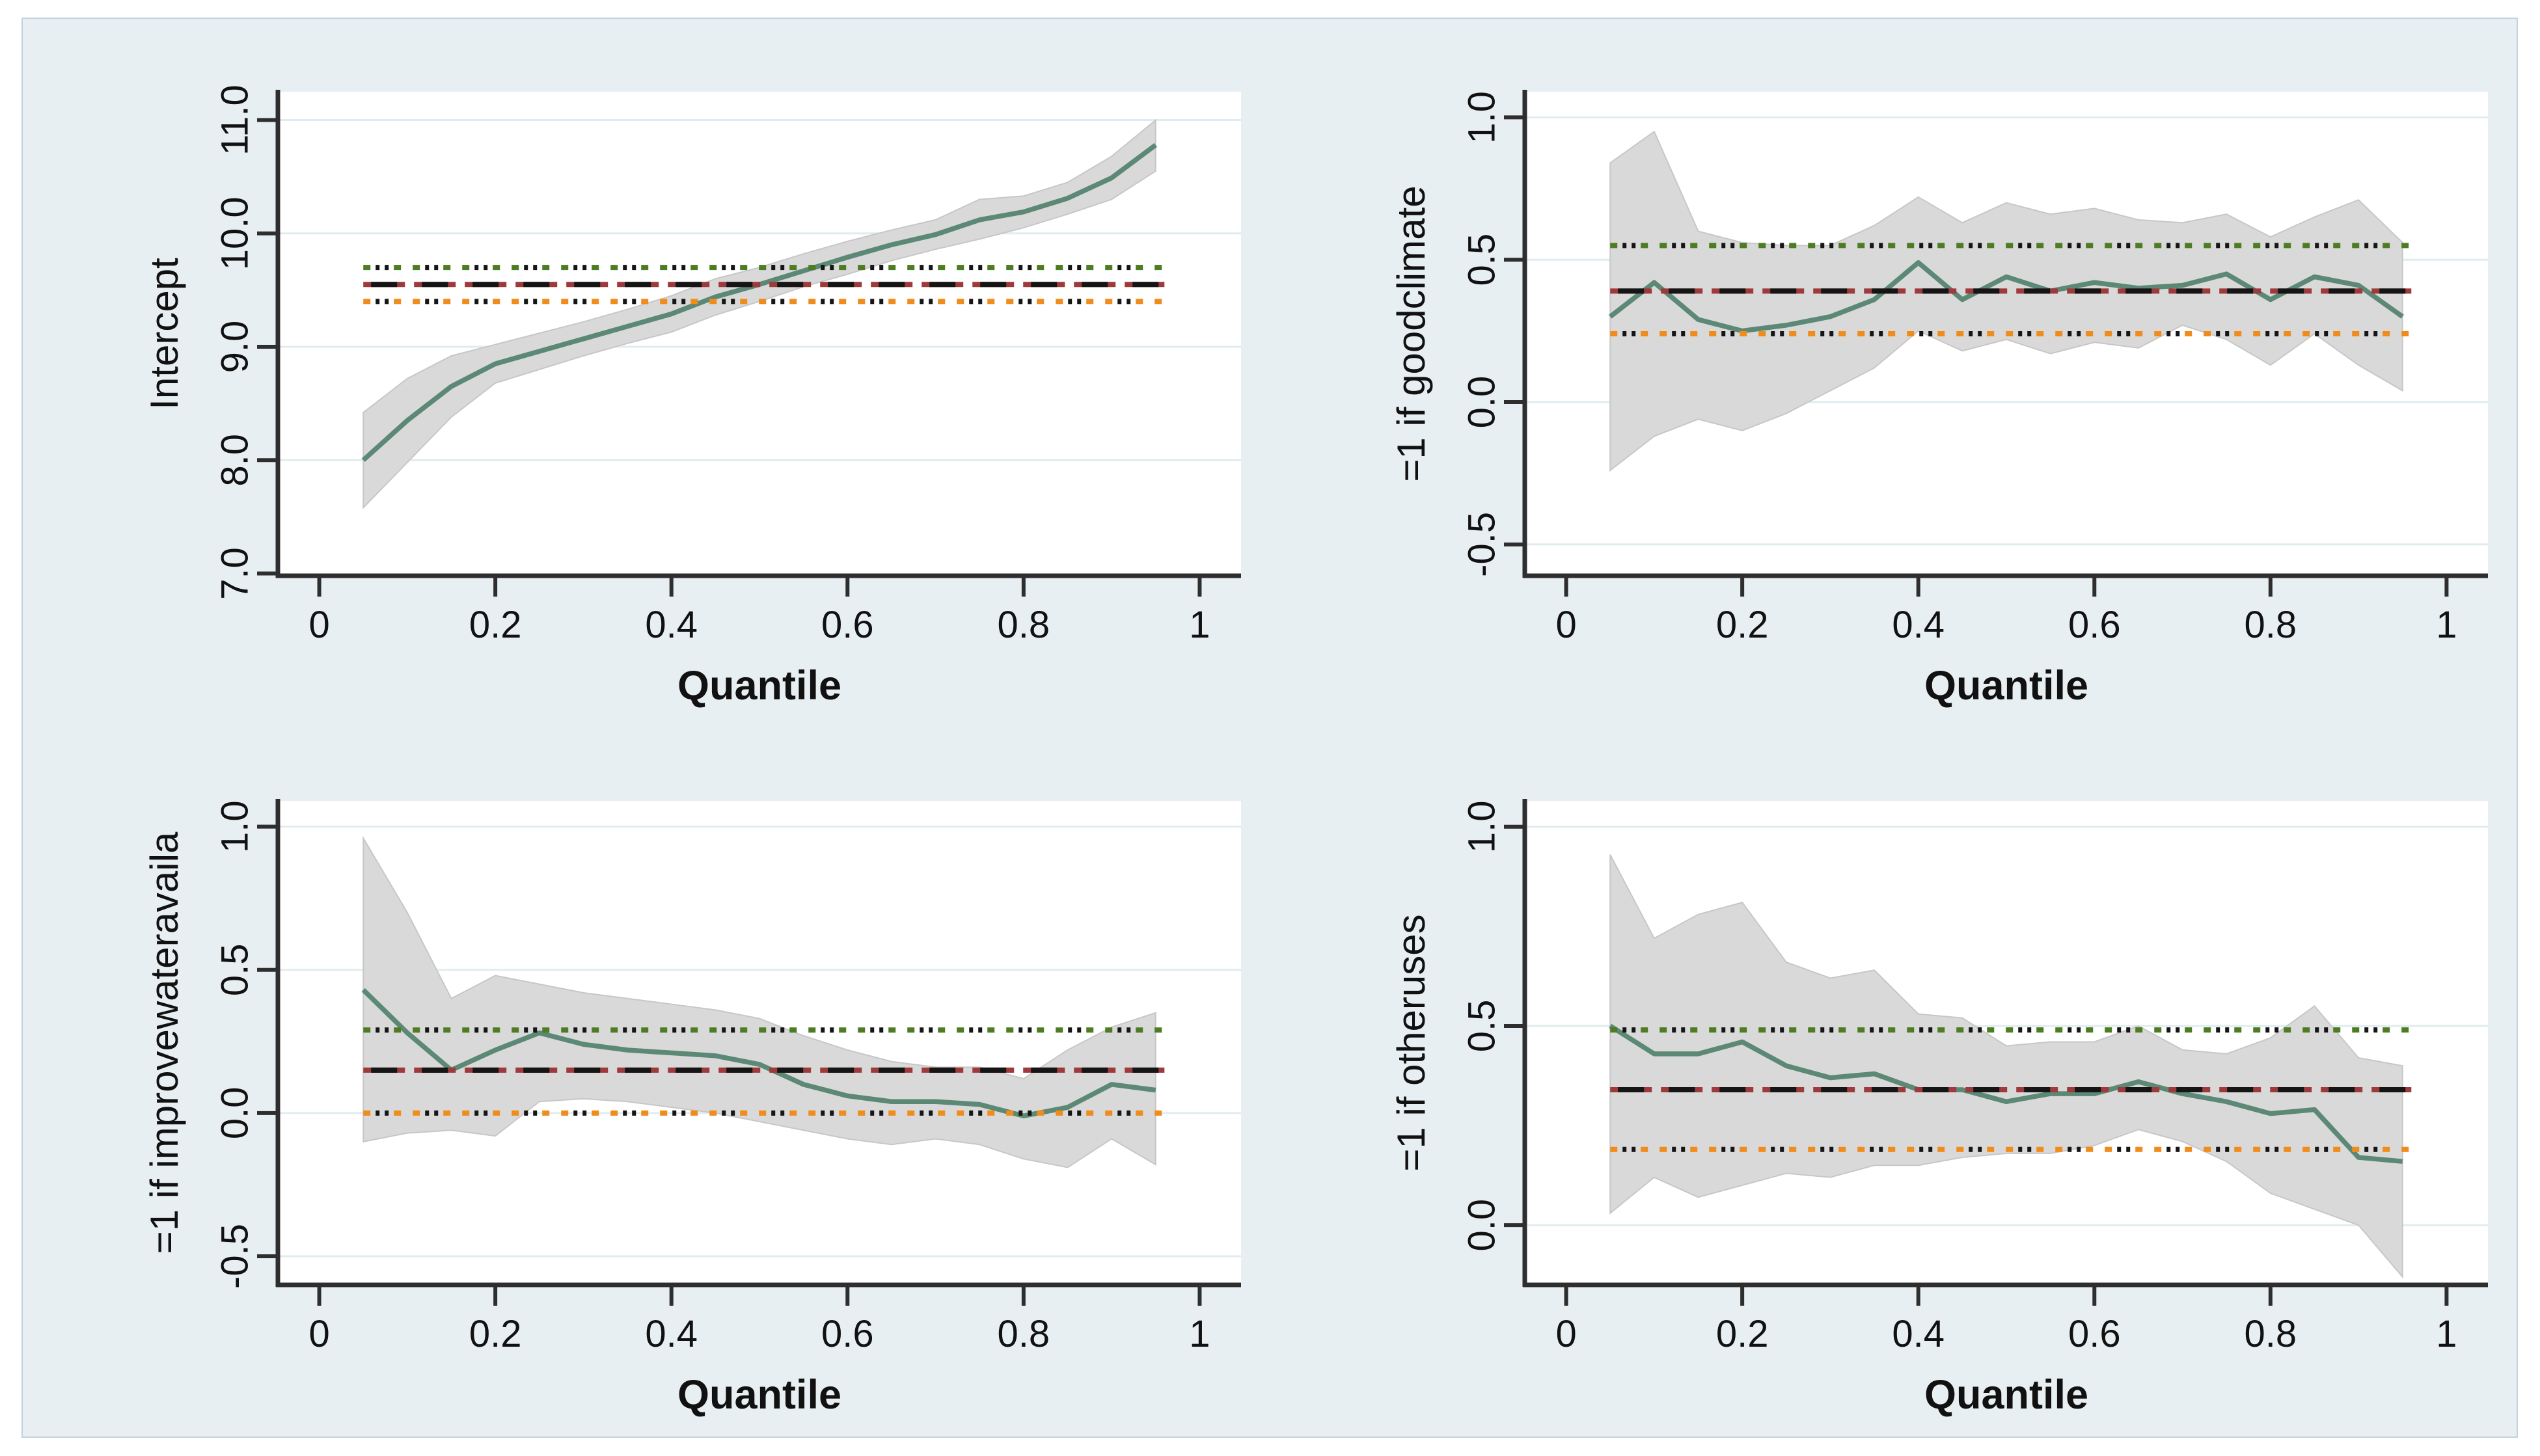 The image size is (2540, 1456). I want to click on y-axis-title: =1 if goodclimate, so click(1411, 333).